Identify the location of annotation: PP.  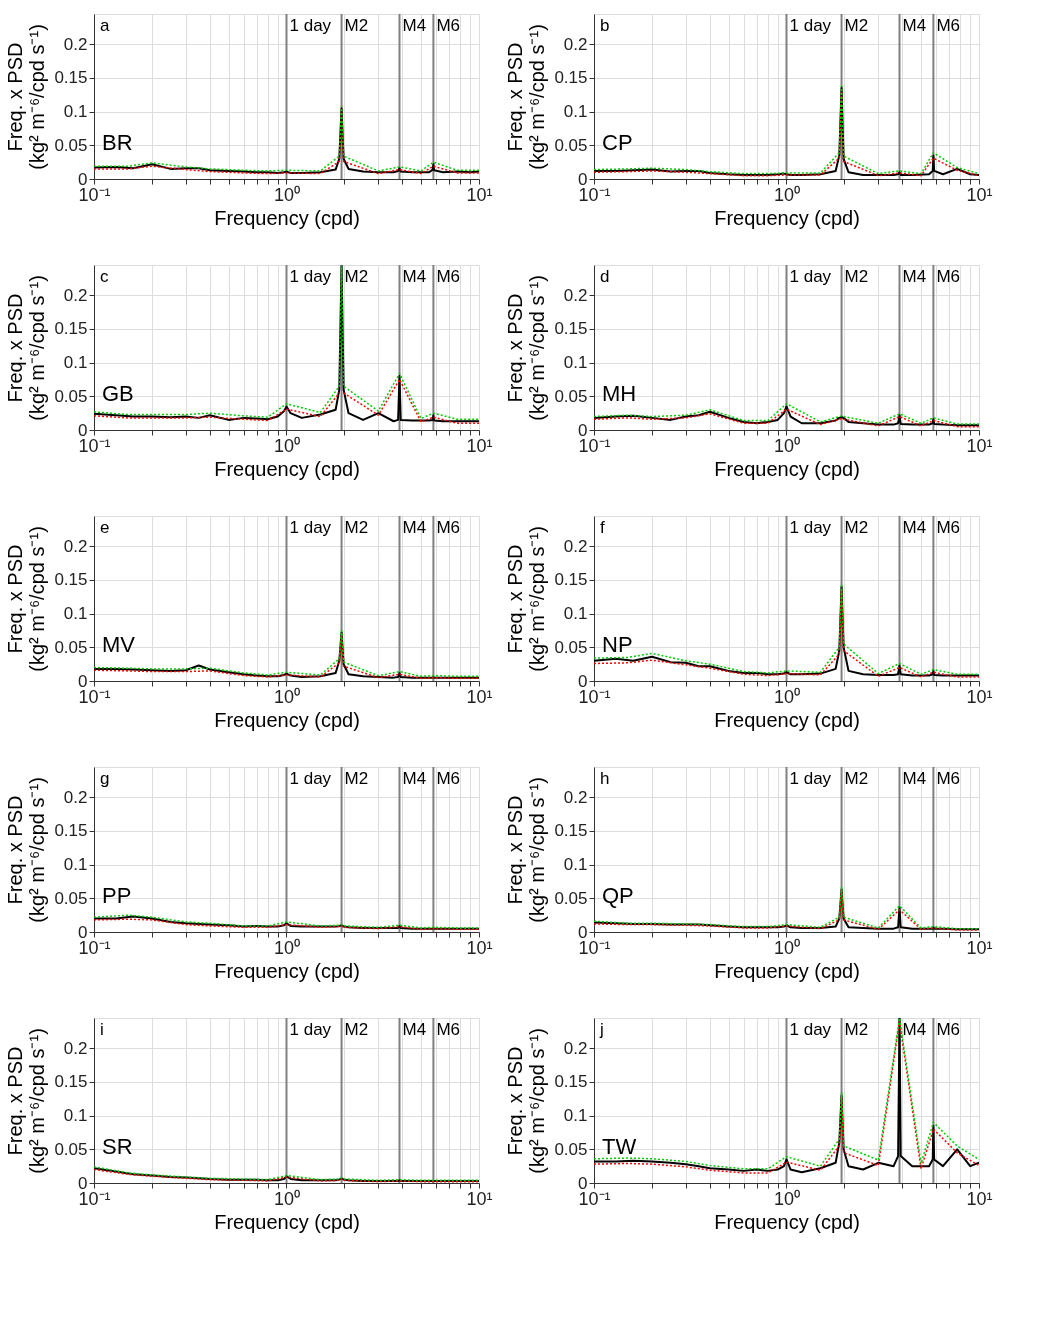
(117, 895).